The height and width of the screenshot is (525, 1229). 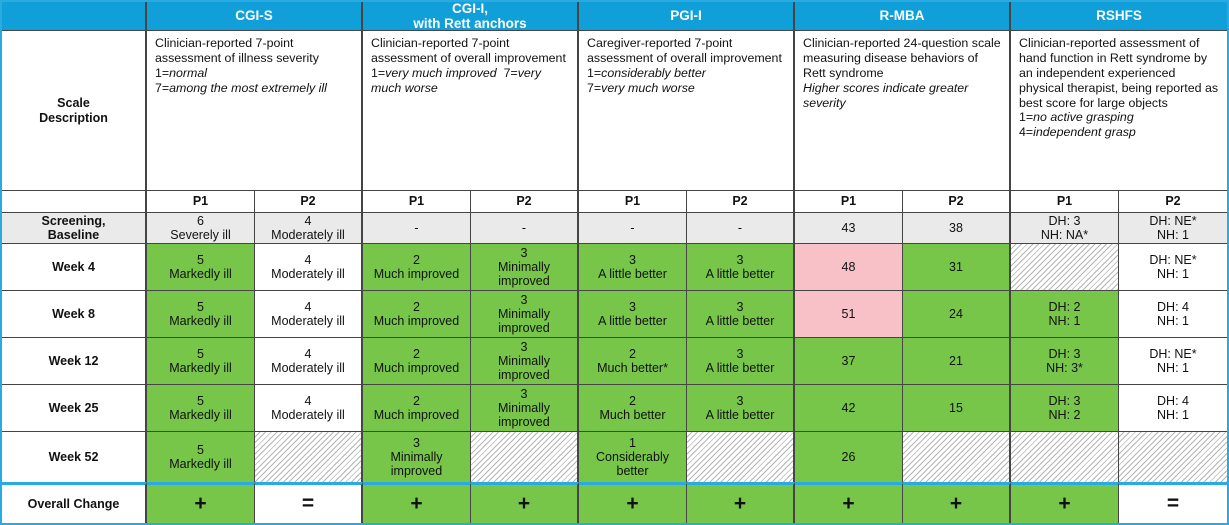 What do you see at coordinates (525, 201) in the screenshot?
I see `subheader-cgi-i-with-rett-anchors-p2: P2` at bounding box center [525, 201].